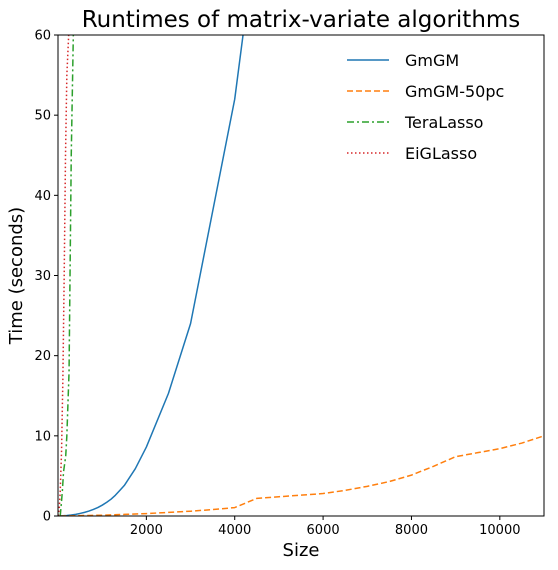 This screenshot has height=570, width=558. Describe the element at coordinates (234, 530) in the screenshot. I see `x-tick-label: 4000` at that location.